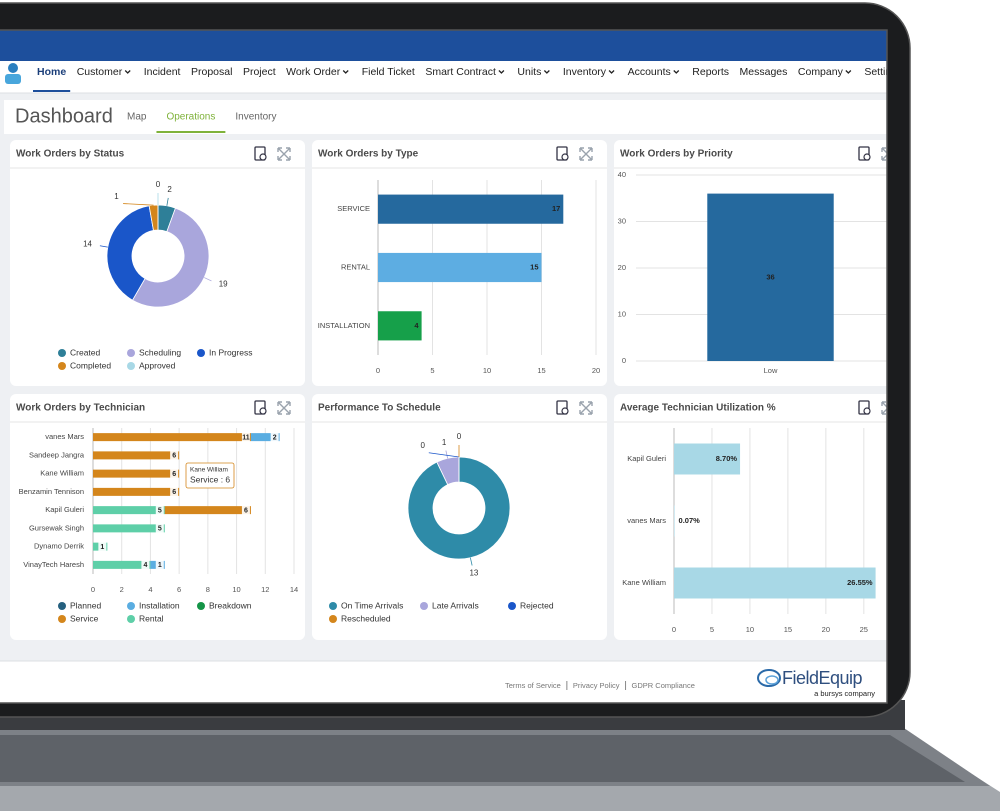 This screenshot has width=1000, height=811. Describe the element at coordinates (596, 685) in the screenshot. I see `footer-link: Privacy Policy` at that location.